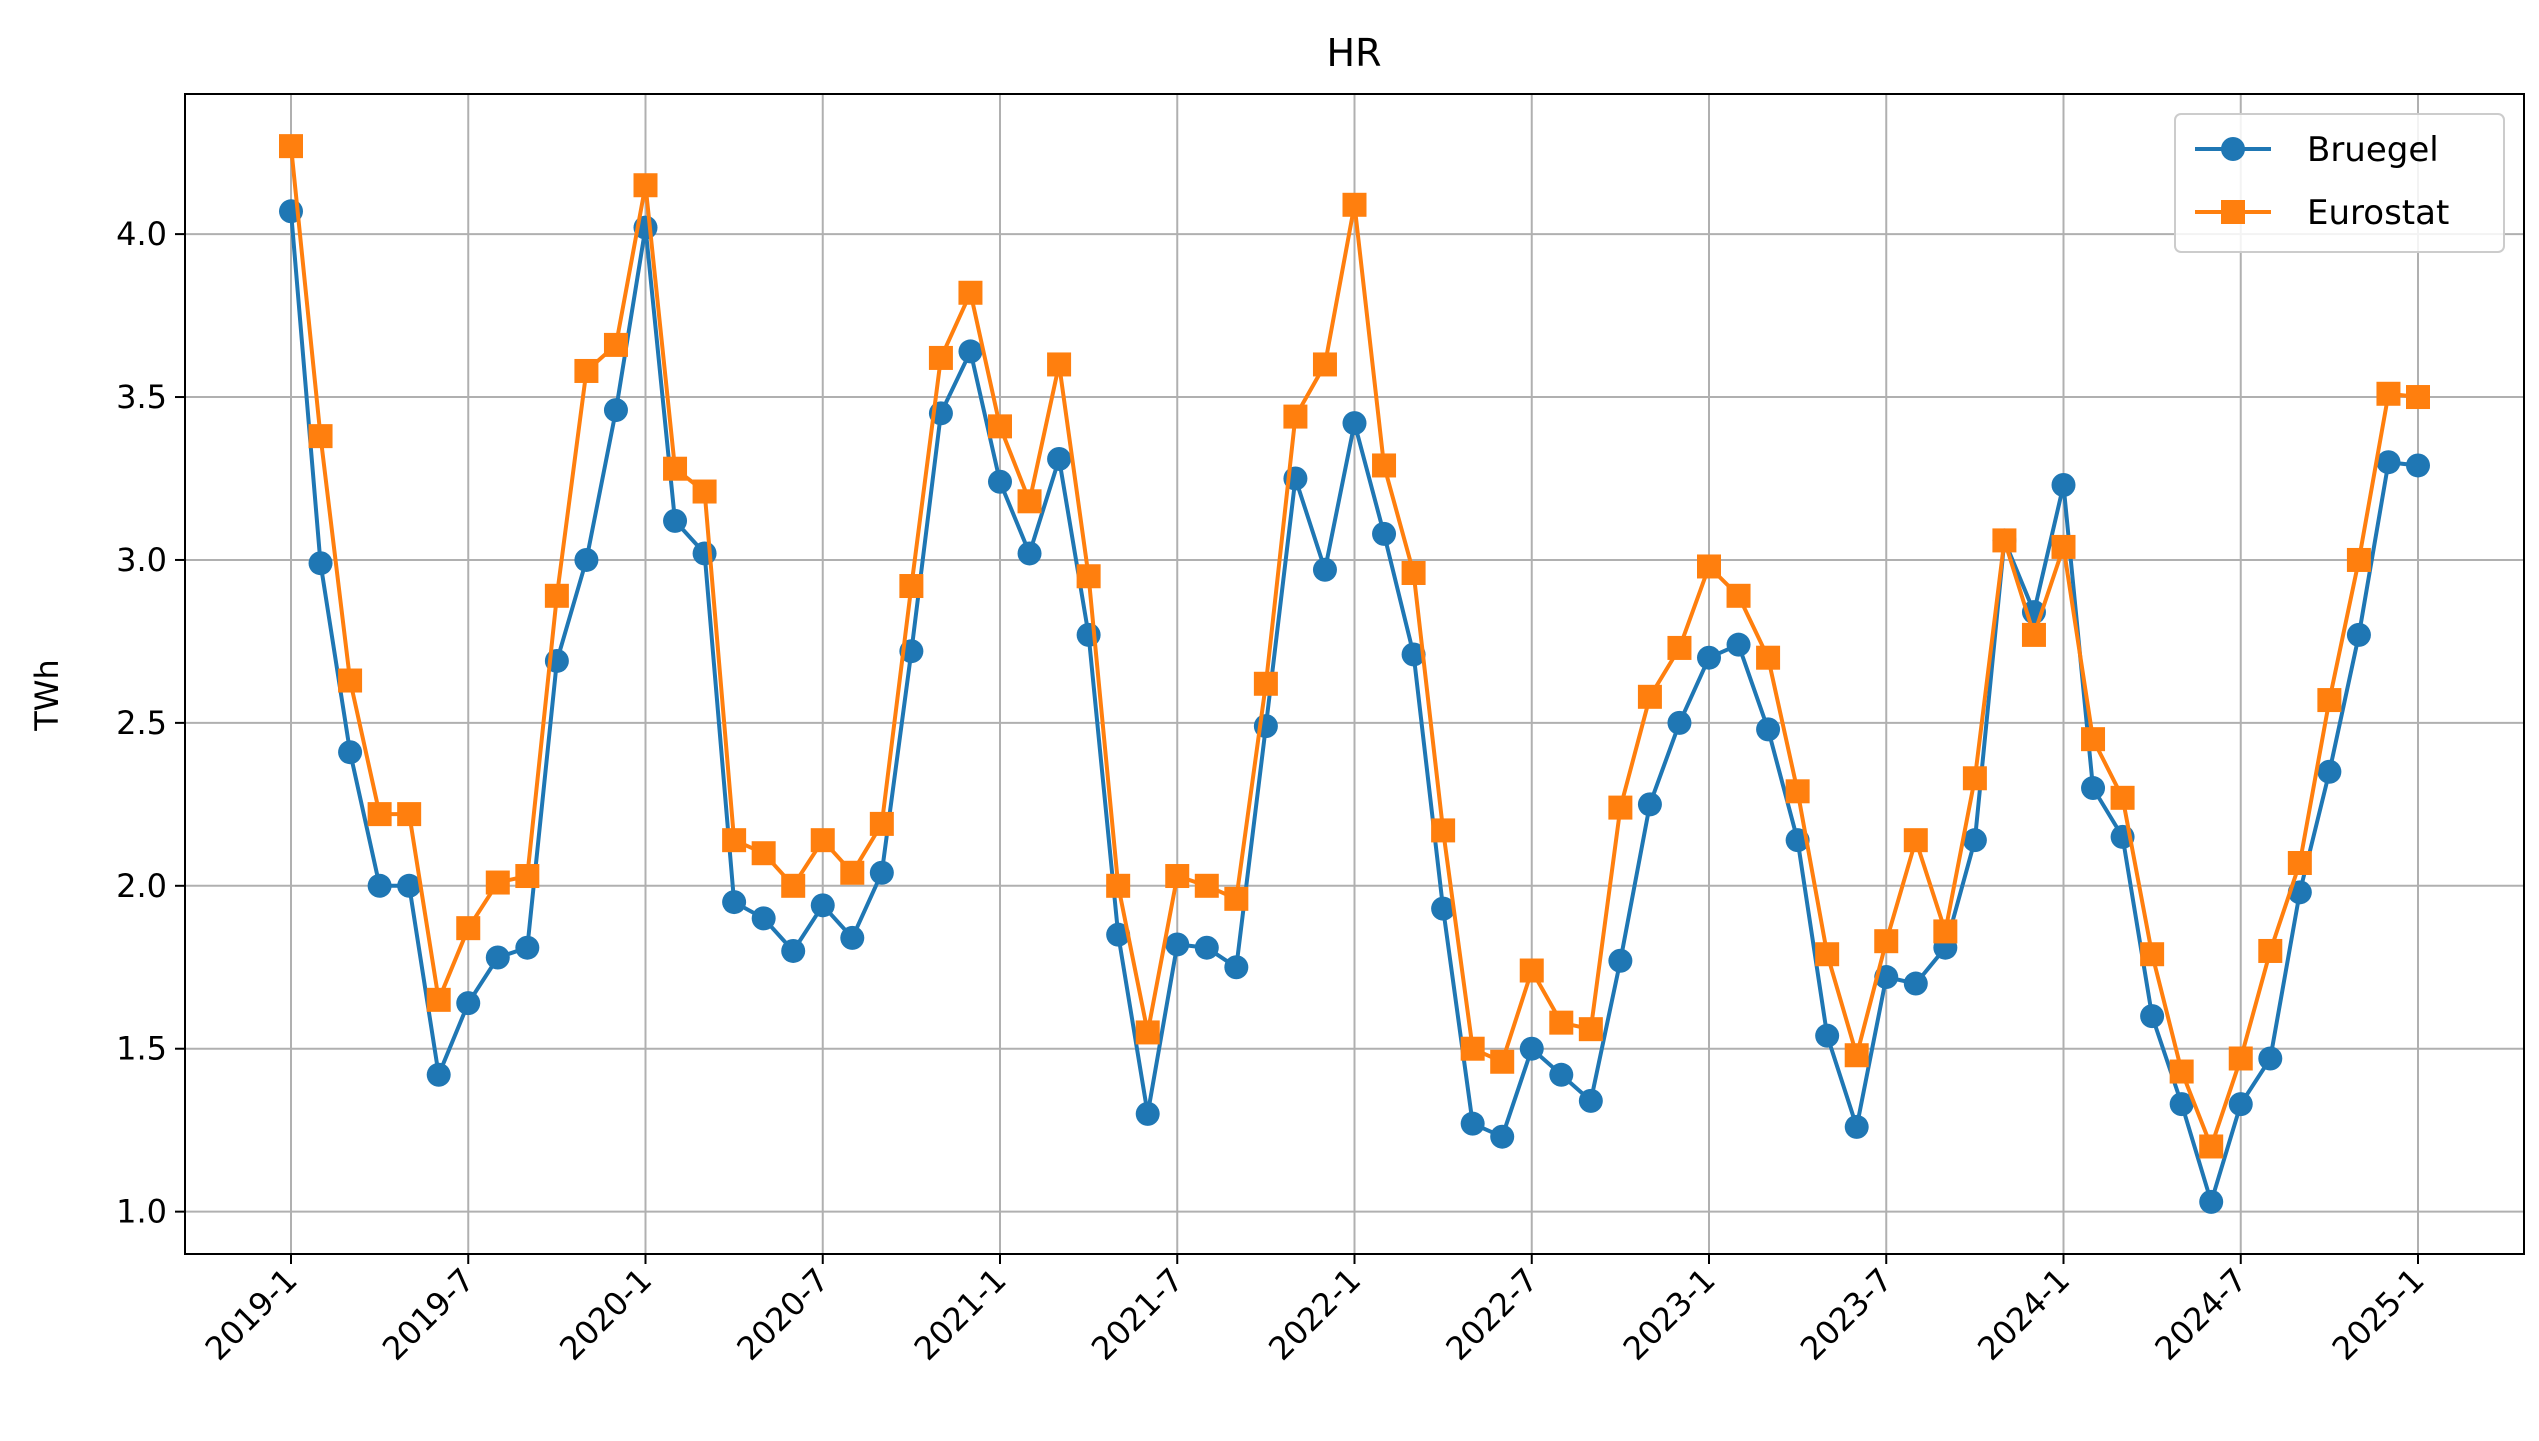  Describe the element at coordinates (2339, 183) in the screenshot. I see `legend: Bruegel Eurostat` at that location.